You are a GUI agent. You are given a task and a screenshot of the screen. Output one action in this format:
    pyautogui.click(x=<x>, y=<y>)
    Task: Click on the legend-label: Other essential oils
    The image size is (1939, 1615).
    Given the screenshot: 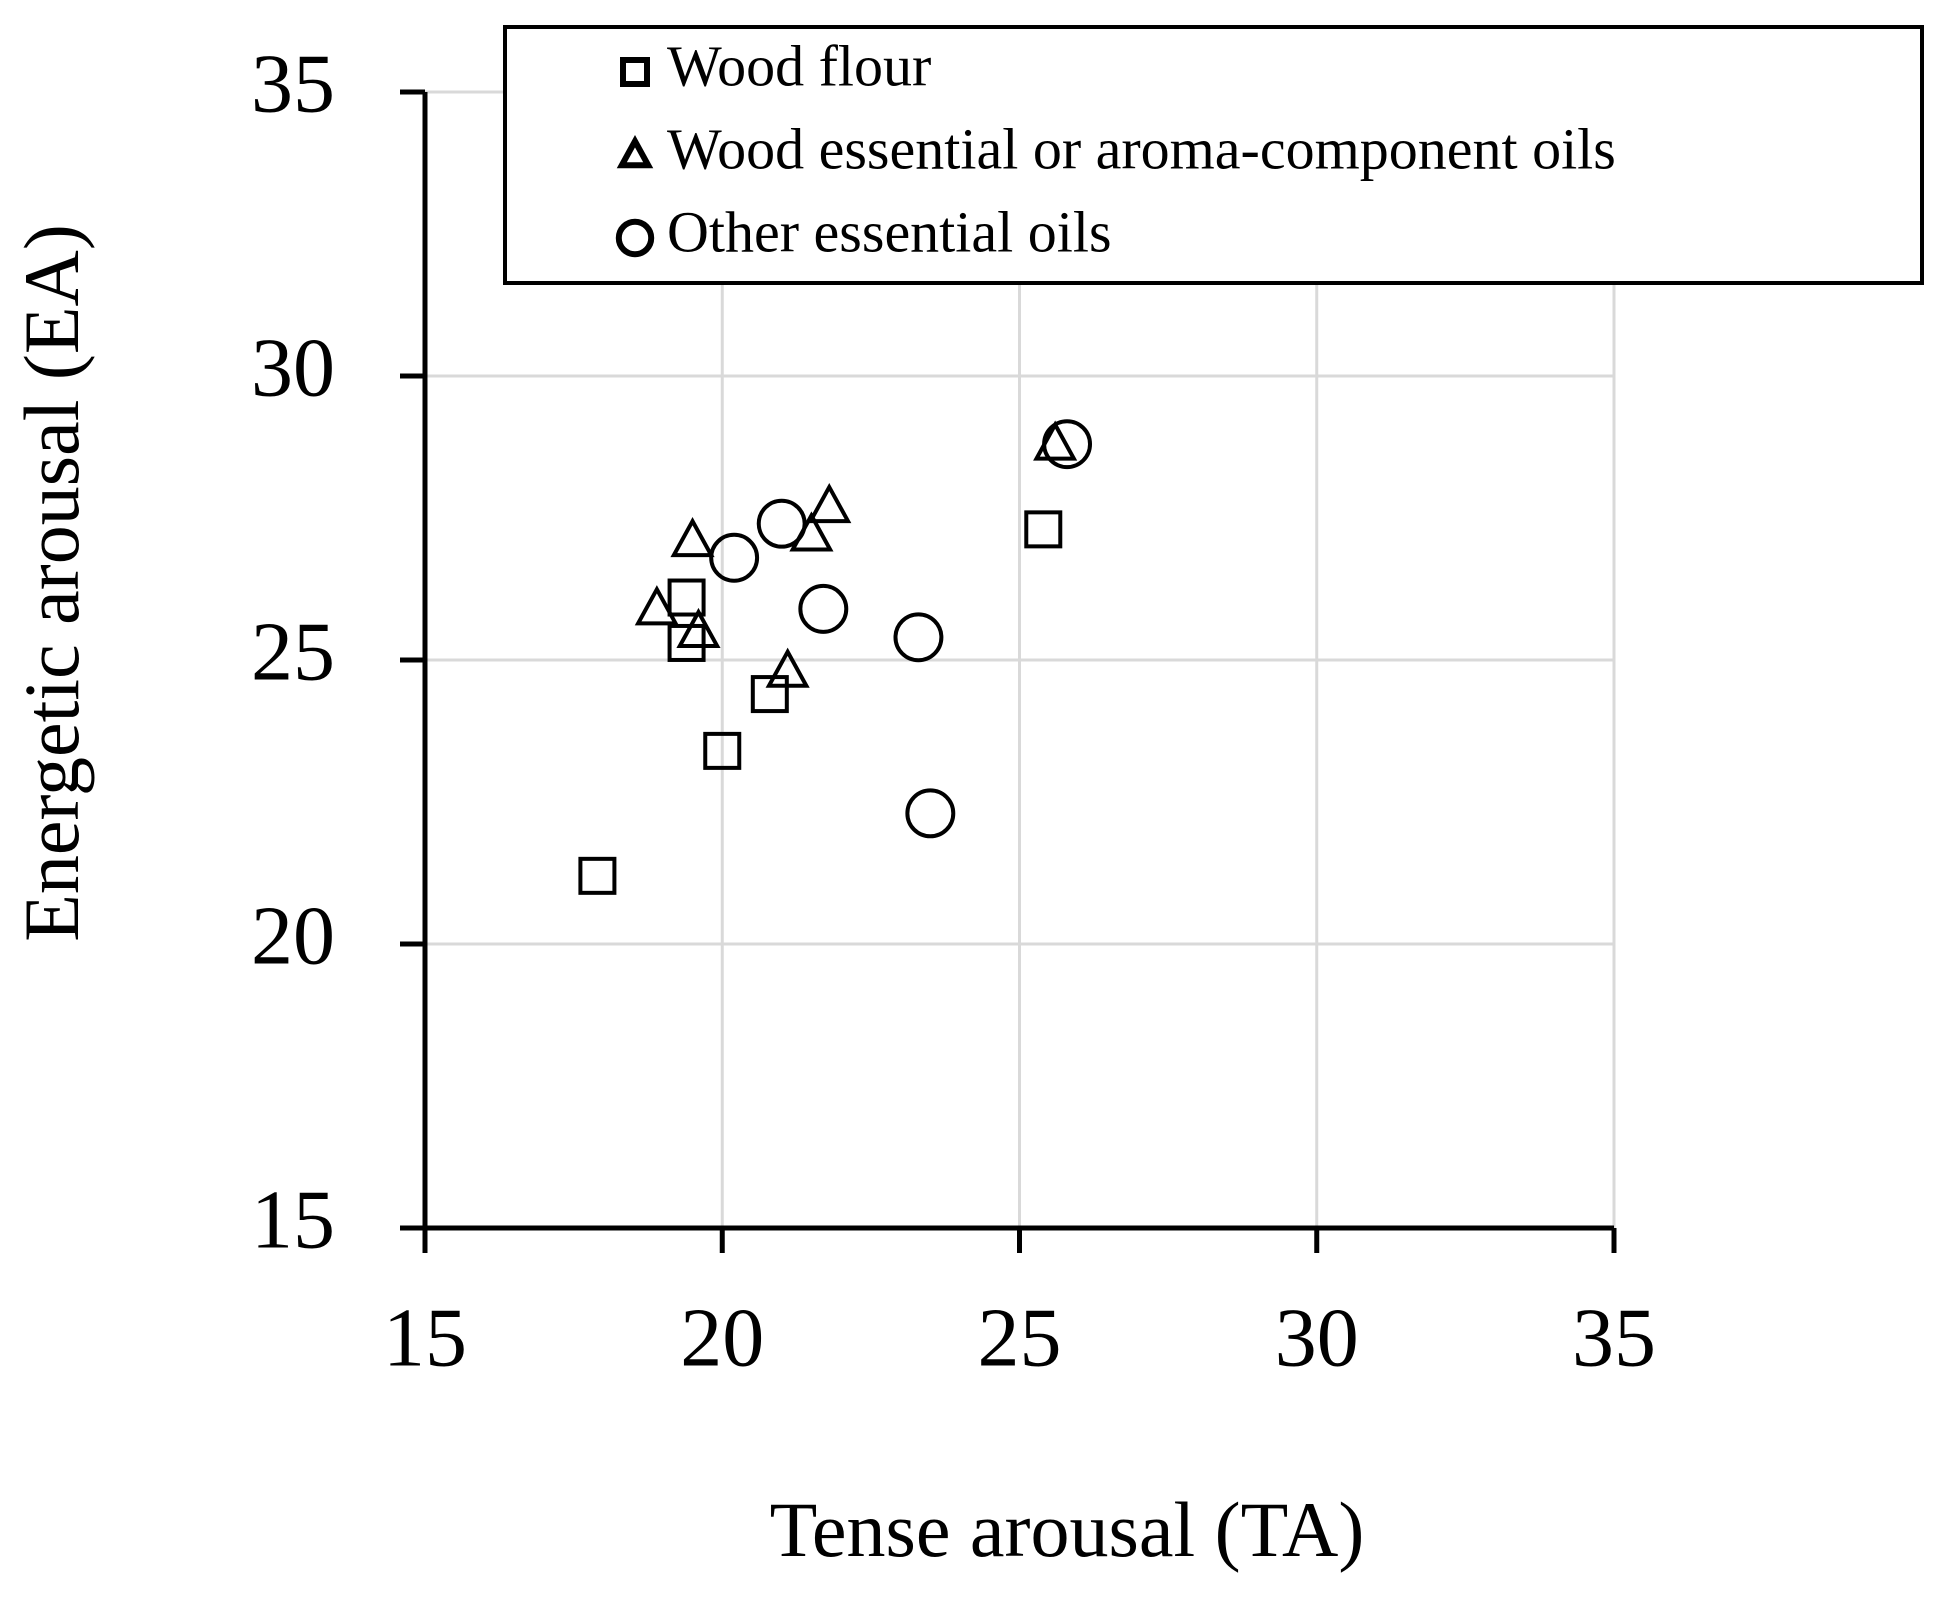 What is the action you would take?
    pyautogui.click(x=889, y=231)
    